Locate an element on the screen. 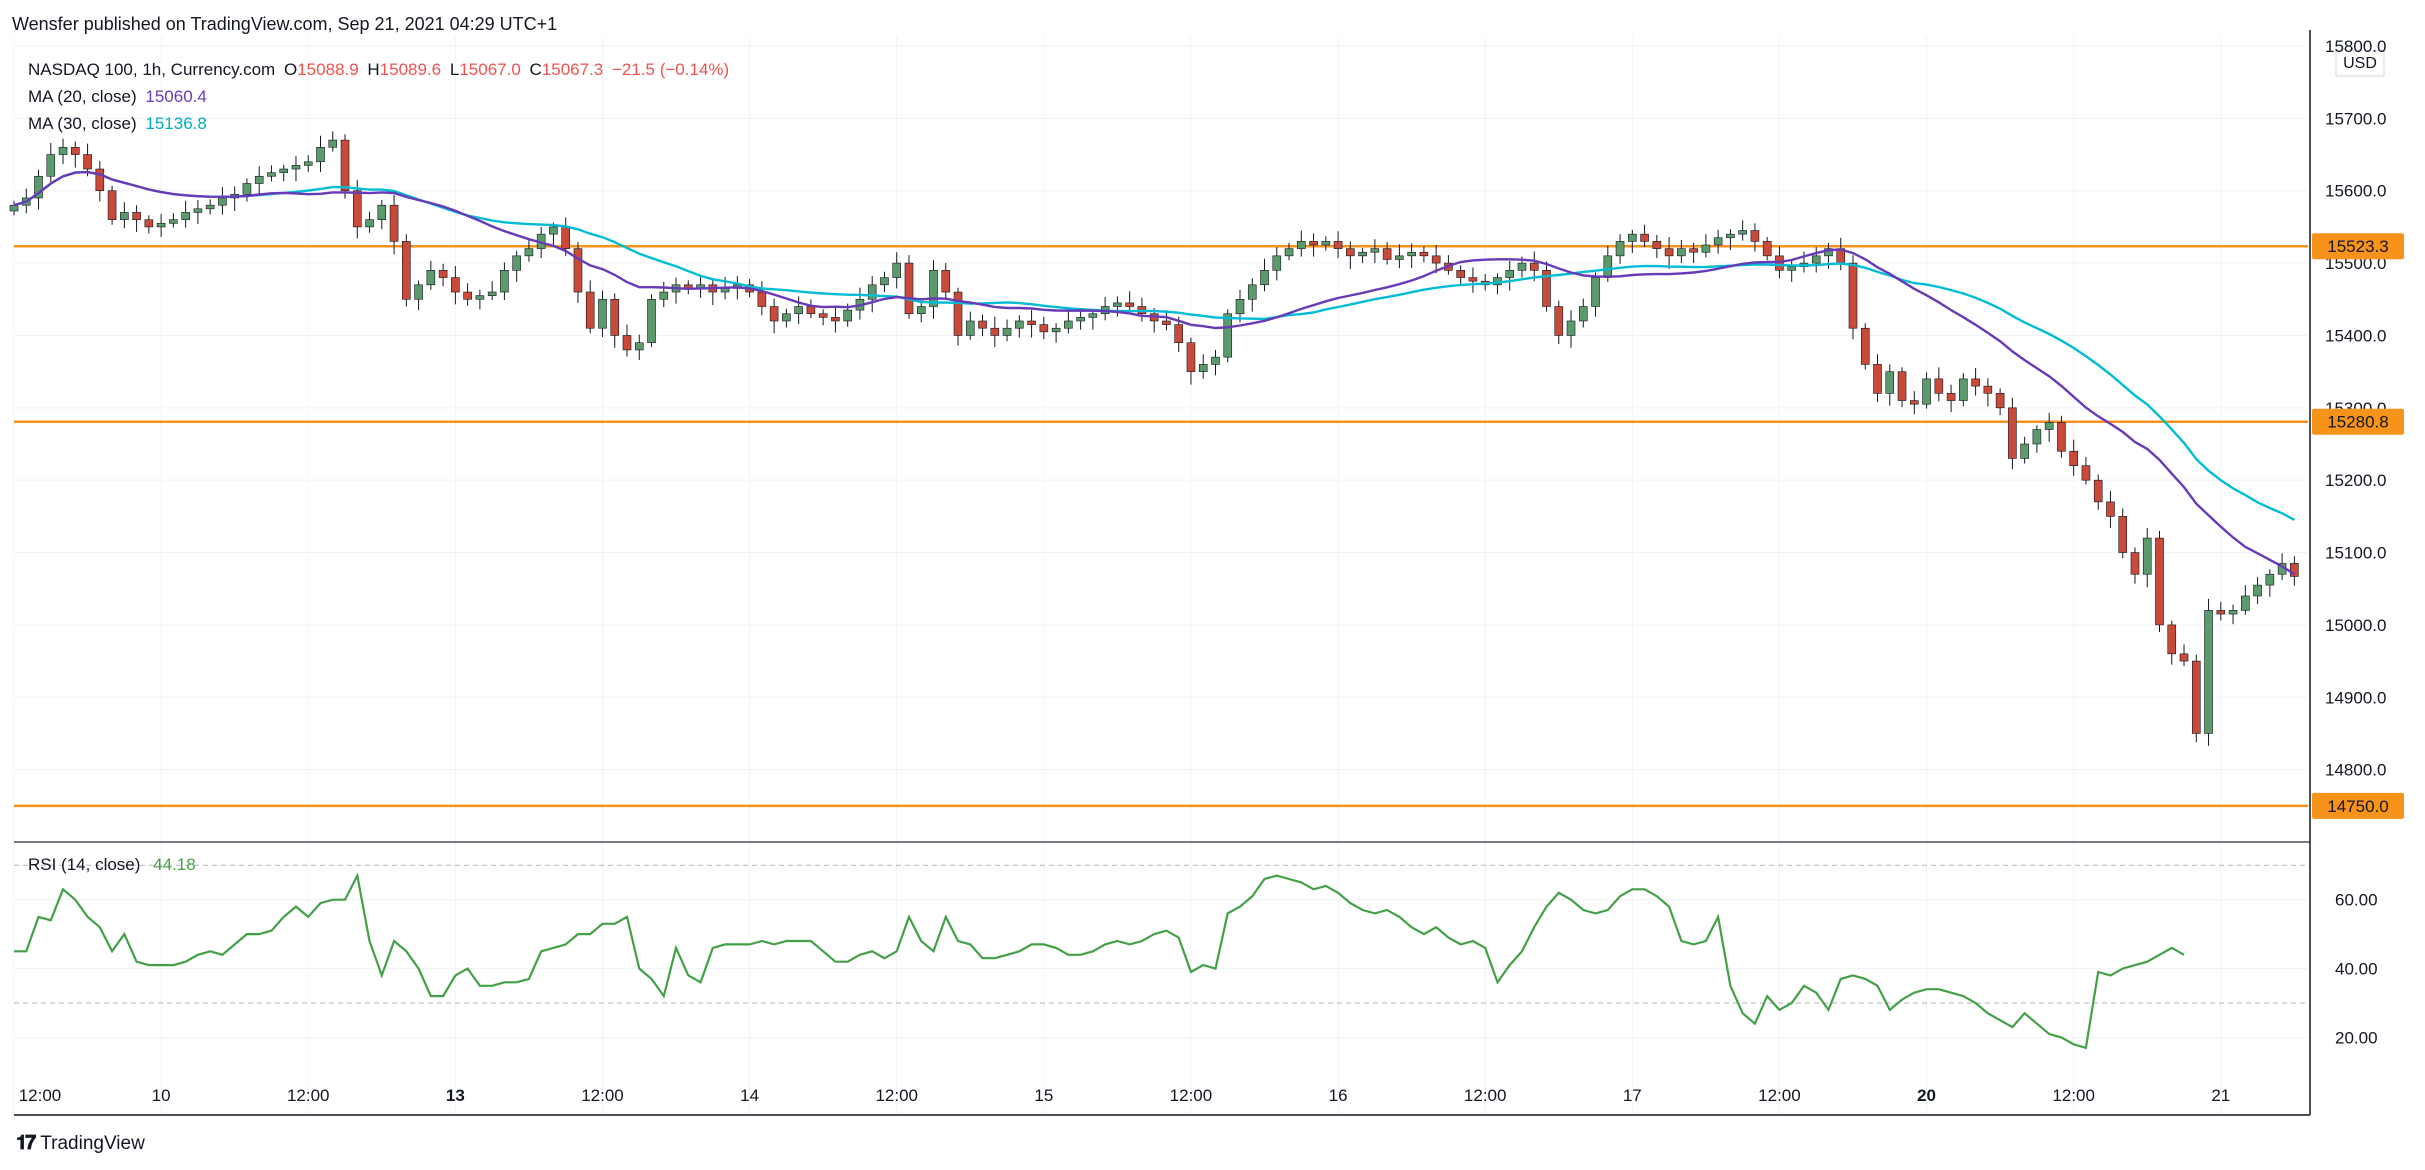  rsi-tick-label: 60.00 is located at coordinates (2356, 900).